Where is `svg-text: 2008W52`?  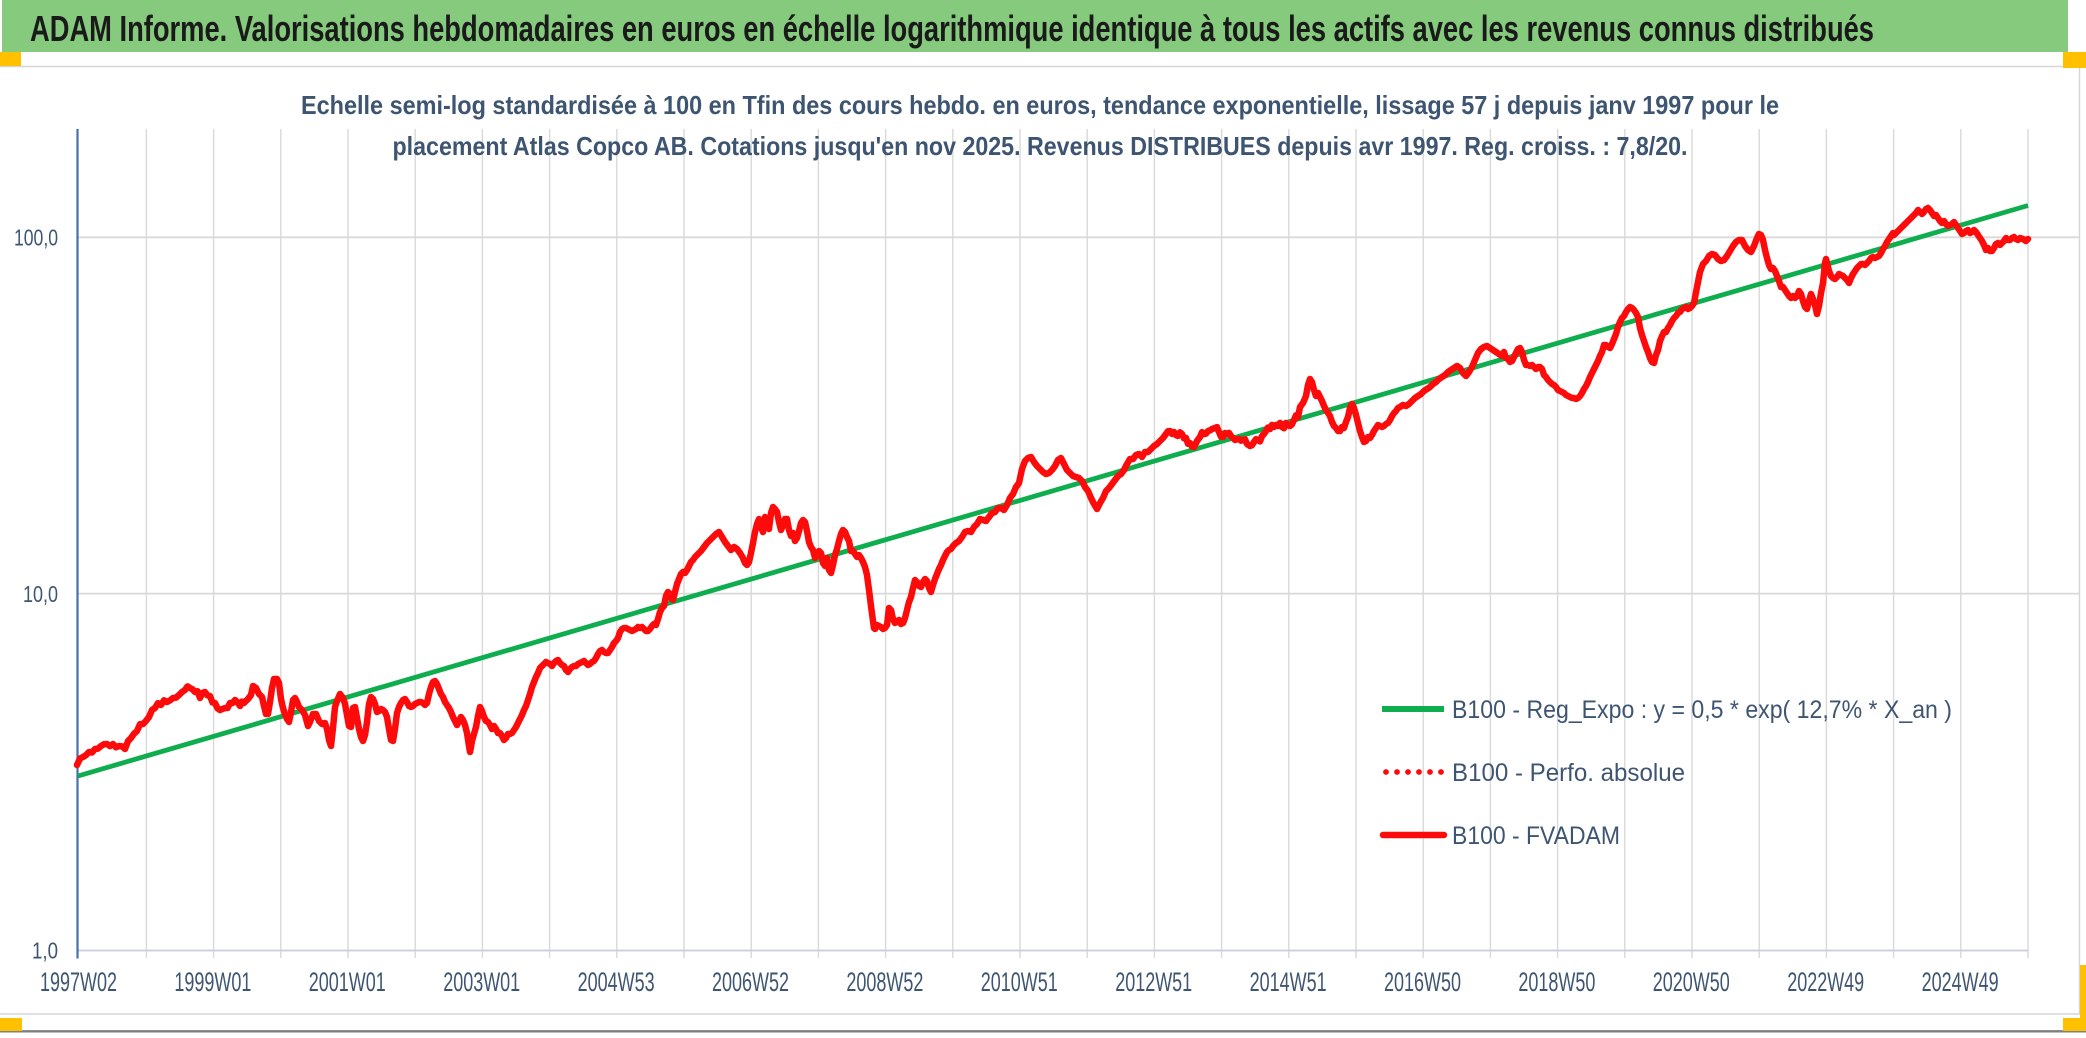 svg-text: 2008W52 is located at coordinates (884, 982).